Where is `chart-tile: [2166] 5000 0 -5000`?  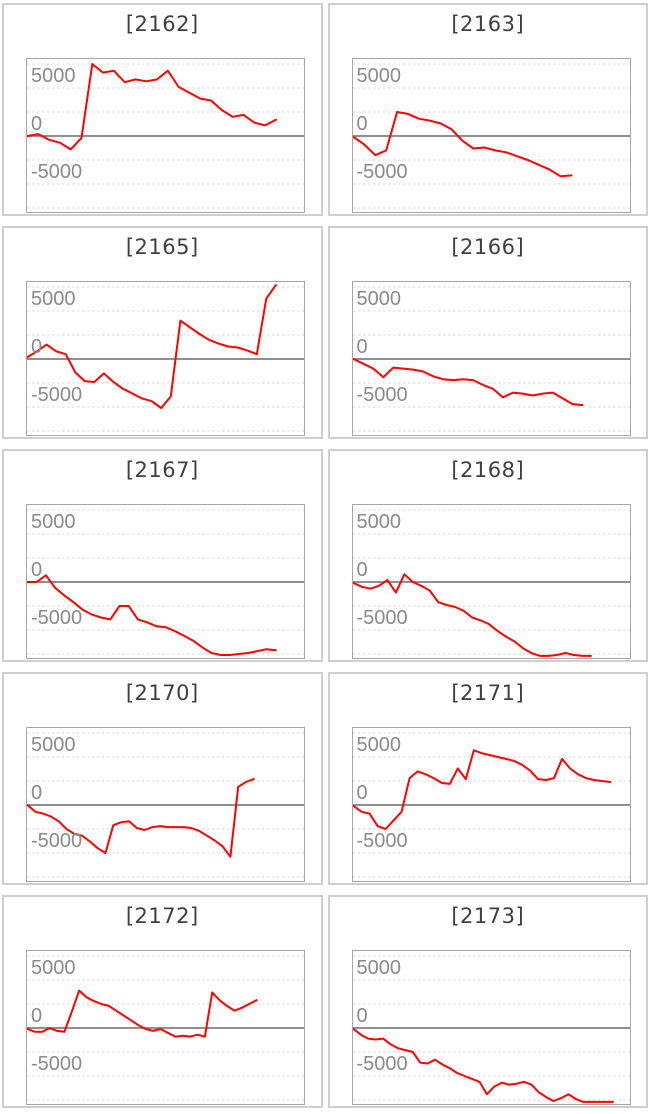 chart-tile: [2166] 5000 0 -5000 is located at coordinates (487, 332).